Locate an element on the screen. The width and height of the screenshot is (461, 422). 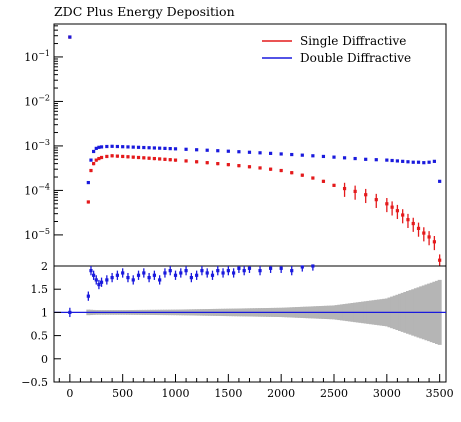
x-tick-label: 2500 is located at coordinates (334, 393).